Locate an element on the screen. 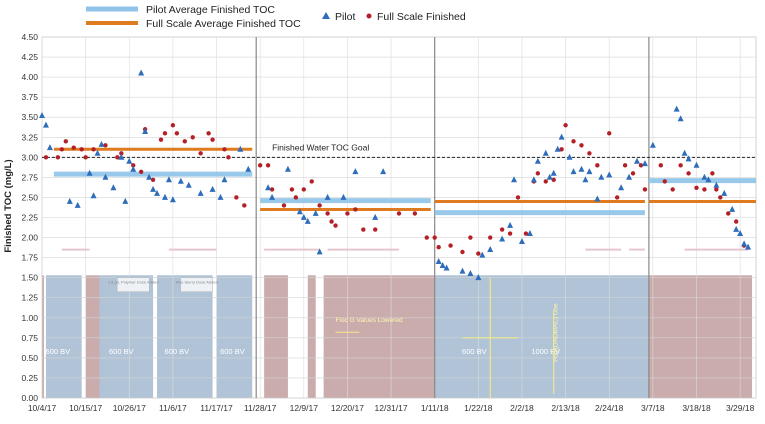 This screenshot has width=765, height=424. y-tick-label: 2.50 is located at coordinates (29, 197).